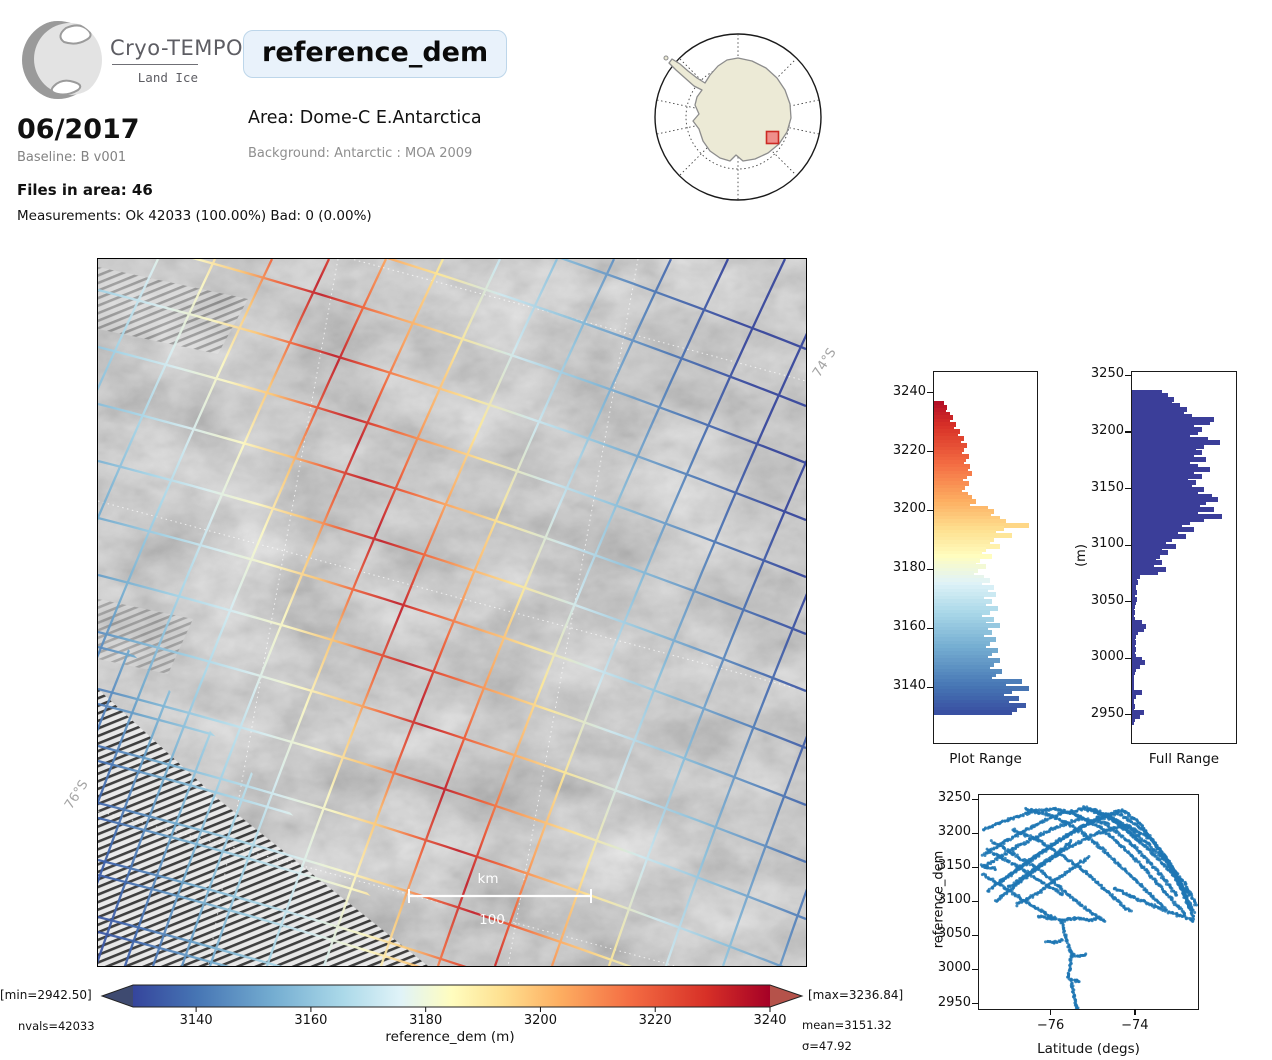 Image resolution: width=1272 pixels, height=1060 pixels. I want to click on scalebar-value: 100, so click(492, 920).